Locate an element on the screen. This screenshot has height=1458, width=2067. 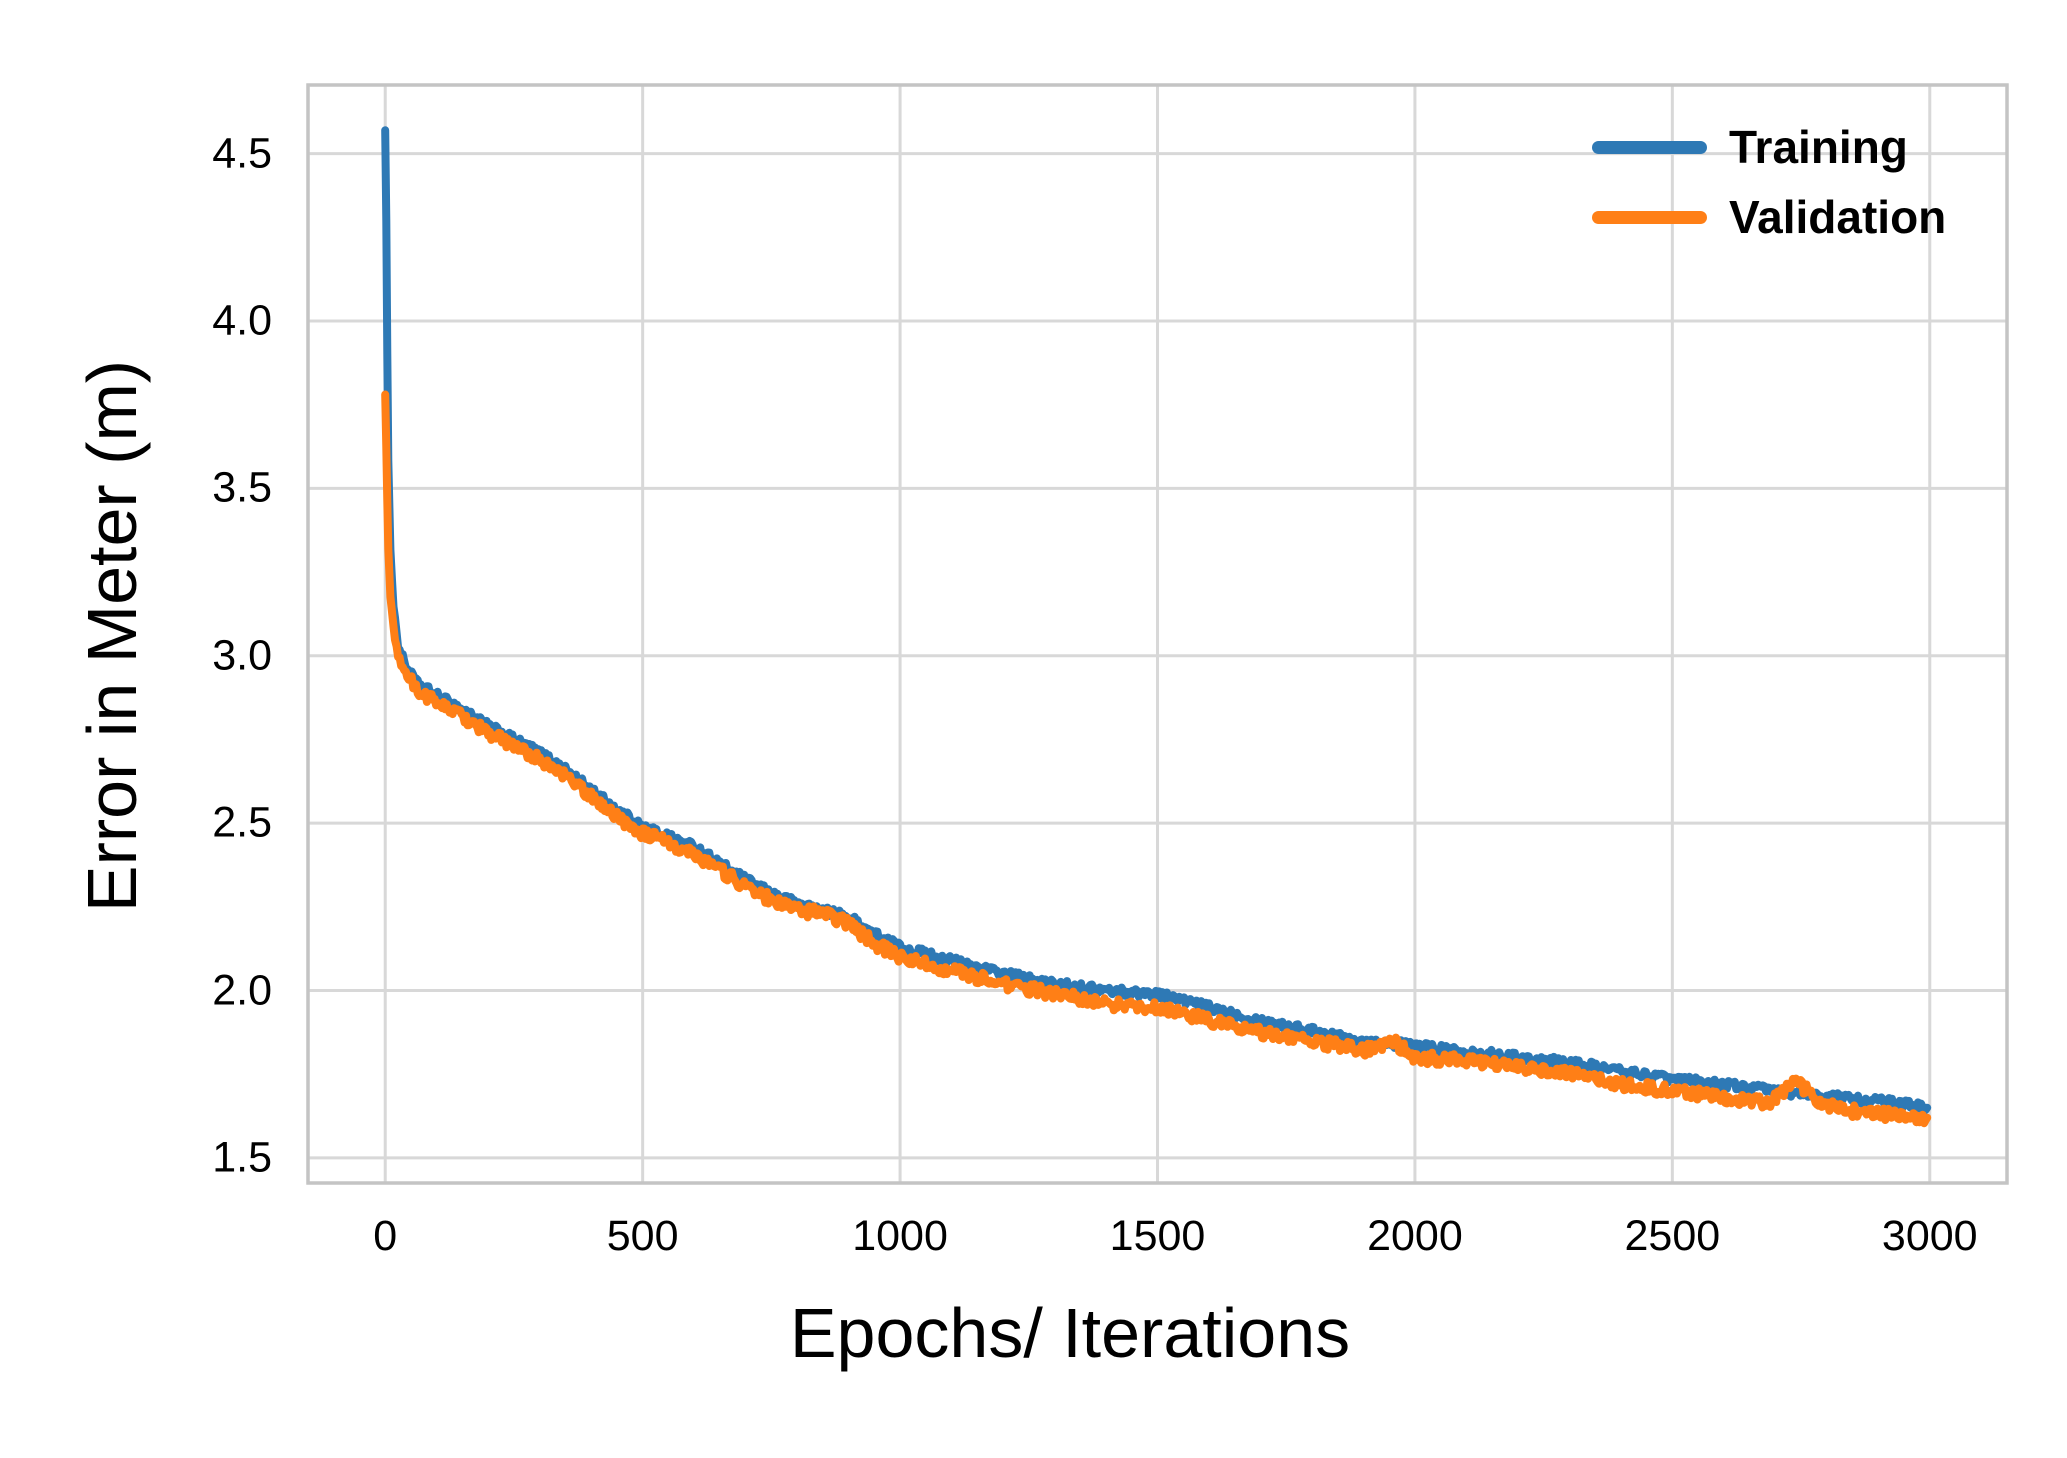
x-axis-title: Epochs/ Iterations is located at coordinates (1070, 1333).